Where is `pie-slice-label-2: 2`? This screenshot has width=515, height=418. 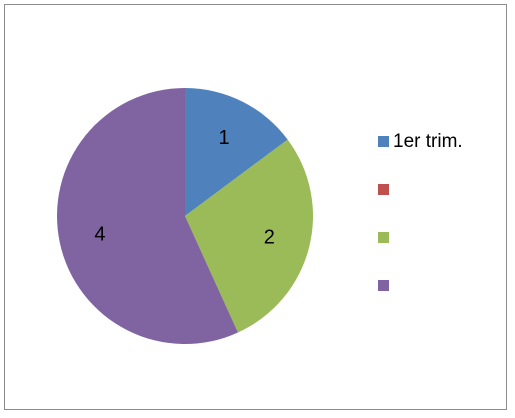
pie-slice-label-2: 2 is located at coordinates (269, 238).